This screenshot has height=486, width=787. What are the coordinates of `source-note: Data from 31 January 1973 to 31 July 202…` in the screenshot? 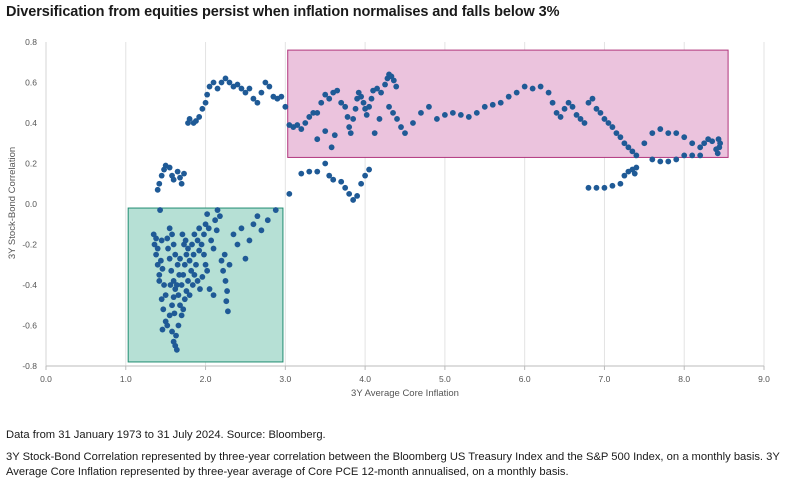 It's located at (166, 435).